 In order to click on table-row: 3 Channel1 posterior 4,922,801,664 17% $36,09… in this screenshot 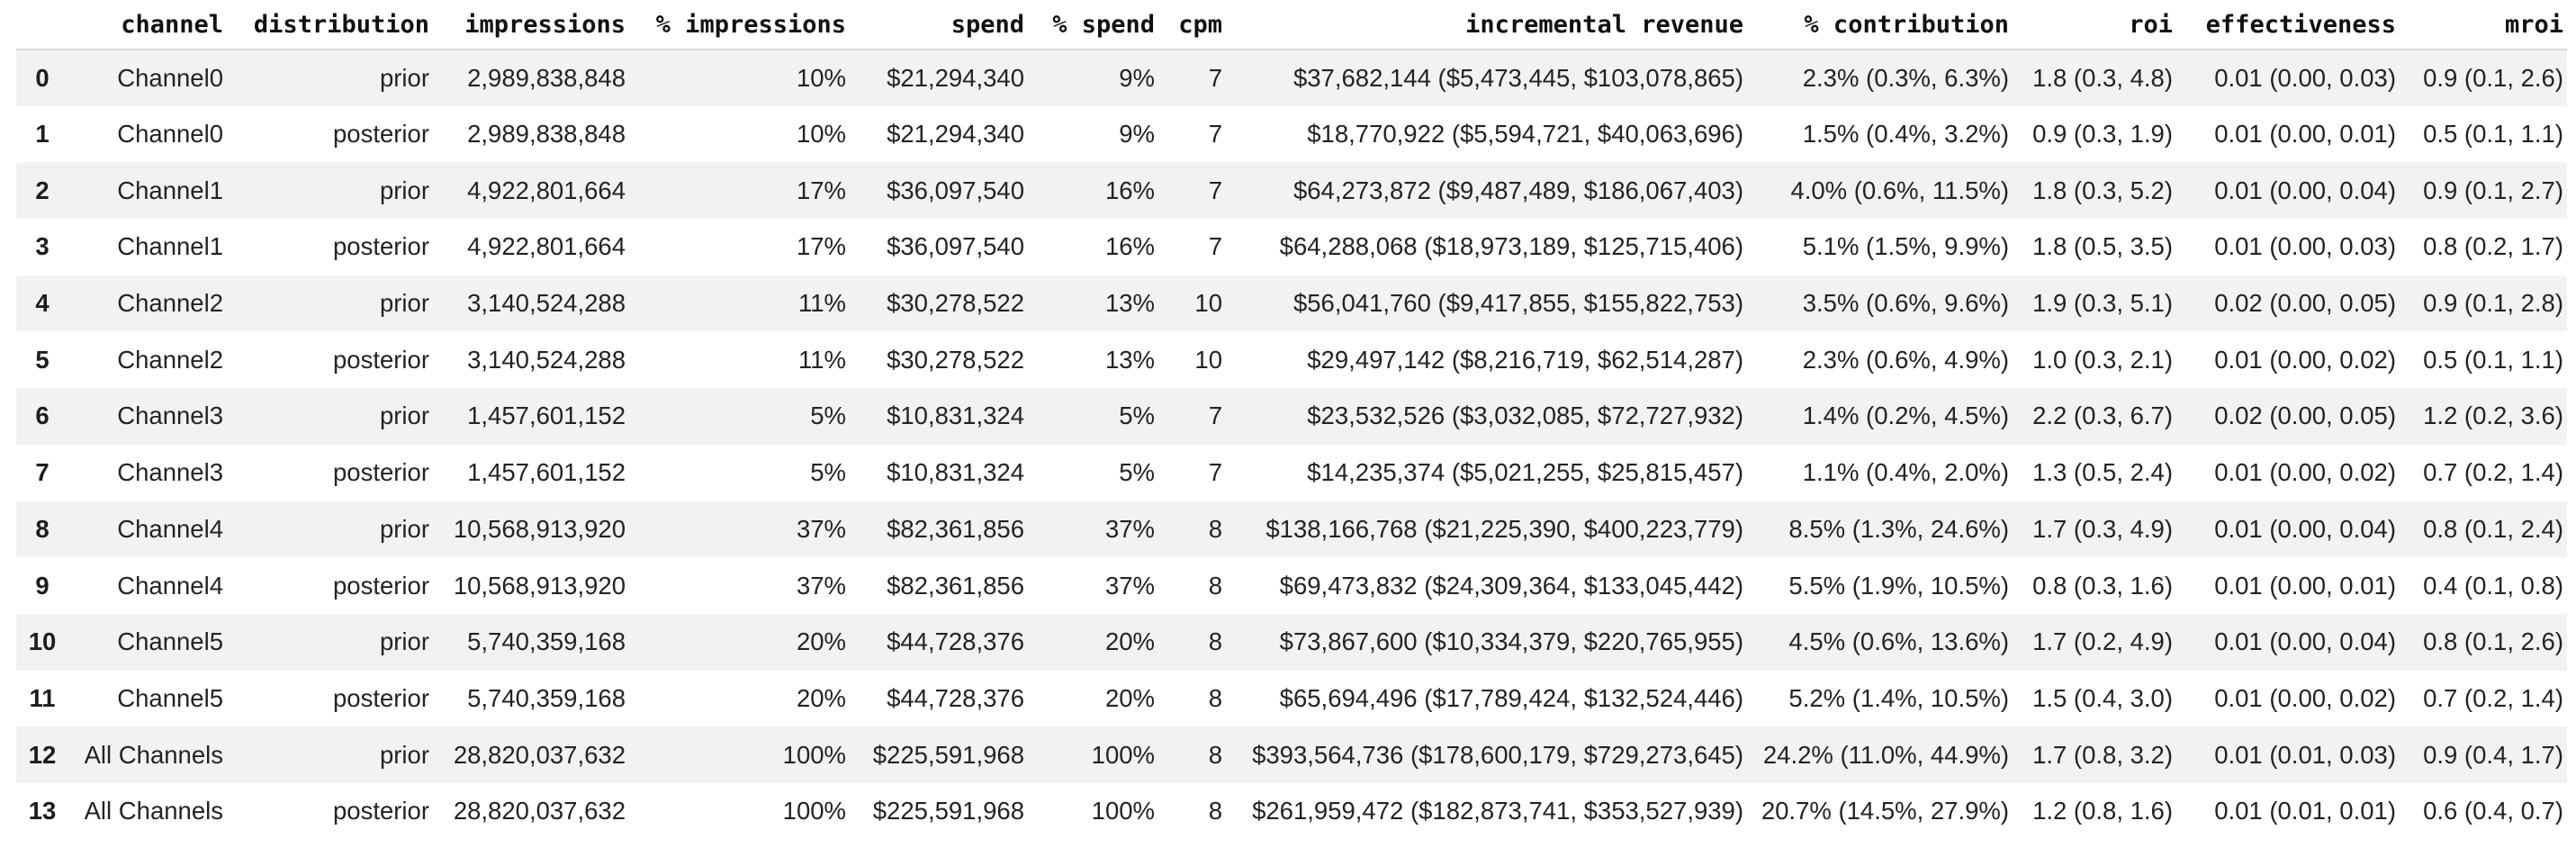, I will do `click(1291, 247)`.